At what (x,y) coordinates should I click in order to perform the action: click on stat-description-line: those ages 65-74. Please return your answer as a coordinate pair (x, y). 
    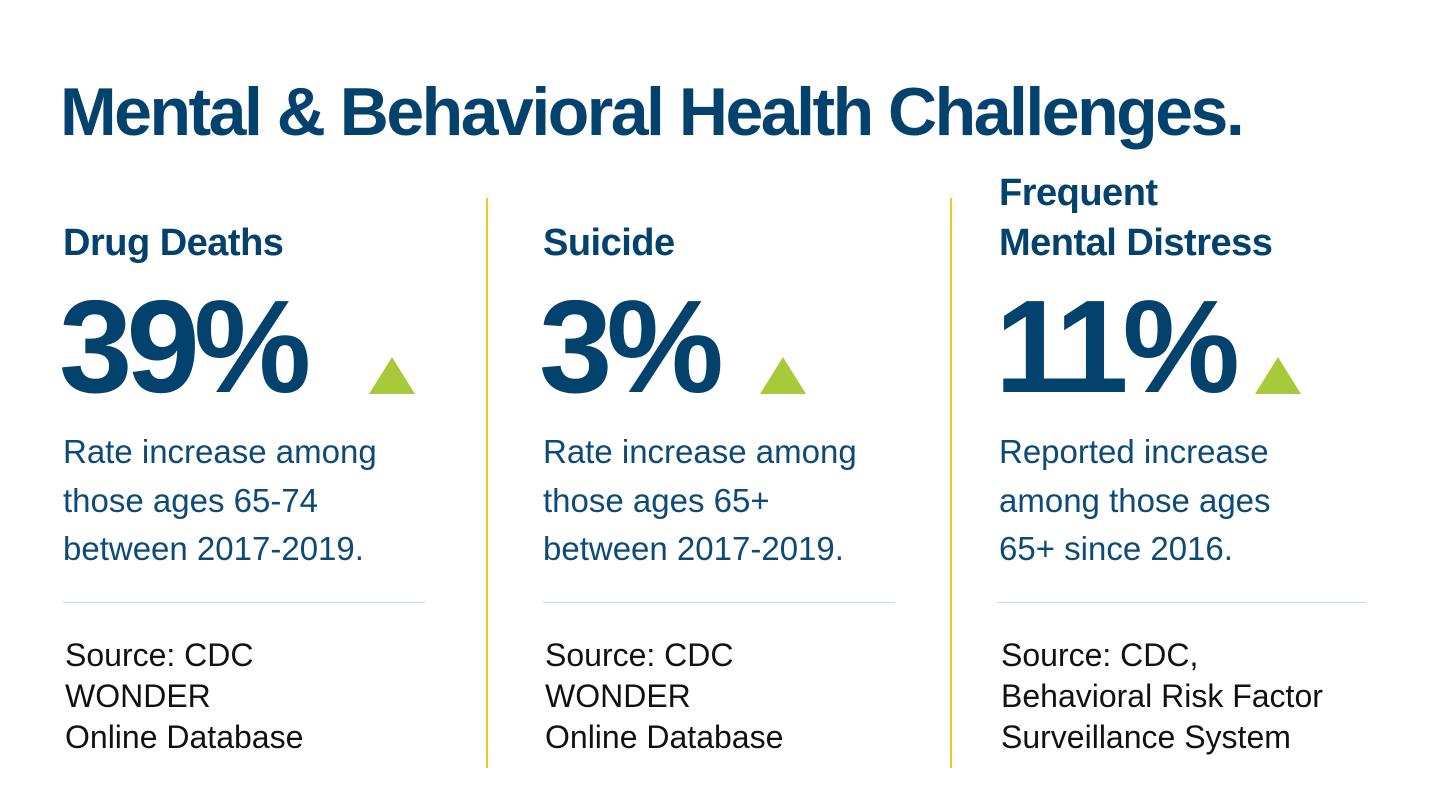
    Looking at the image, I should click on (191, 500).